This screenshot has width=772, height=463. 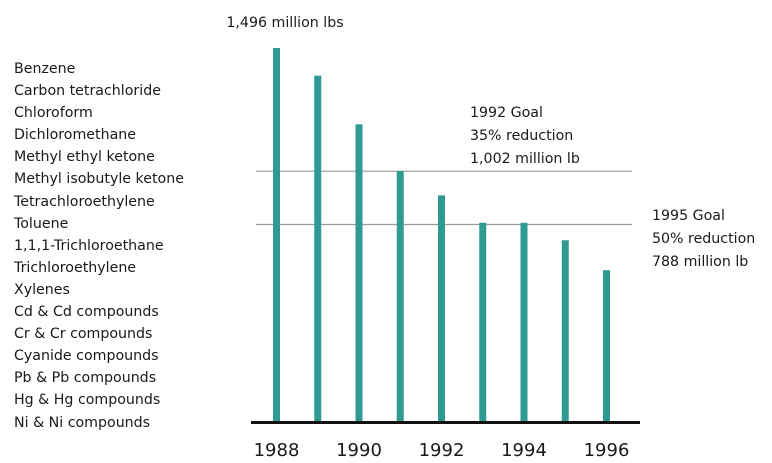 I want to click on chemical-item: Ni & Ni compounds, so click(x=82, y=422).